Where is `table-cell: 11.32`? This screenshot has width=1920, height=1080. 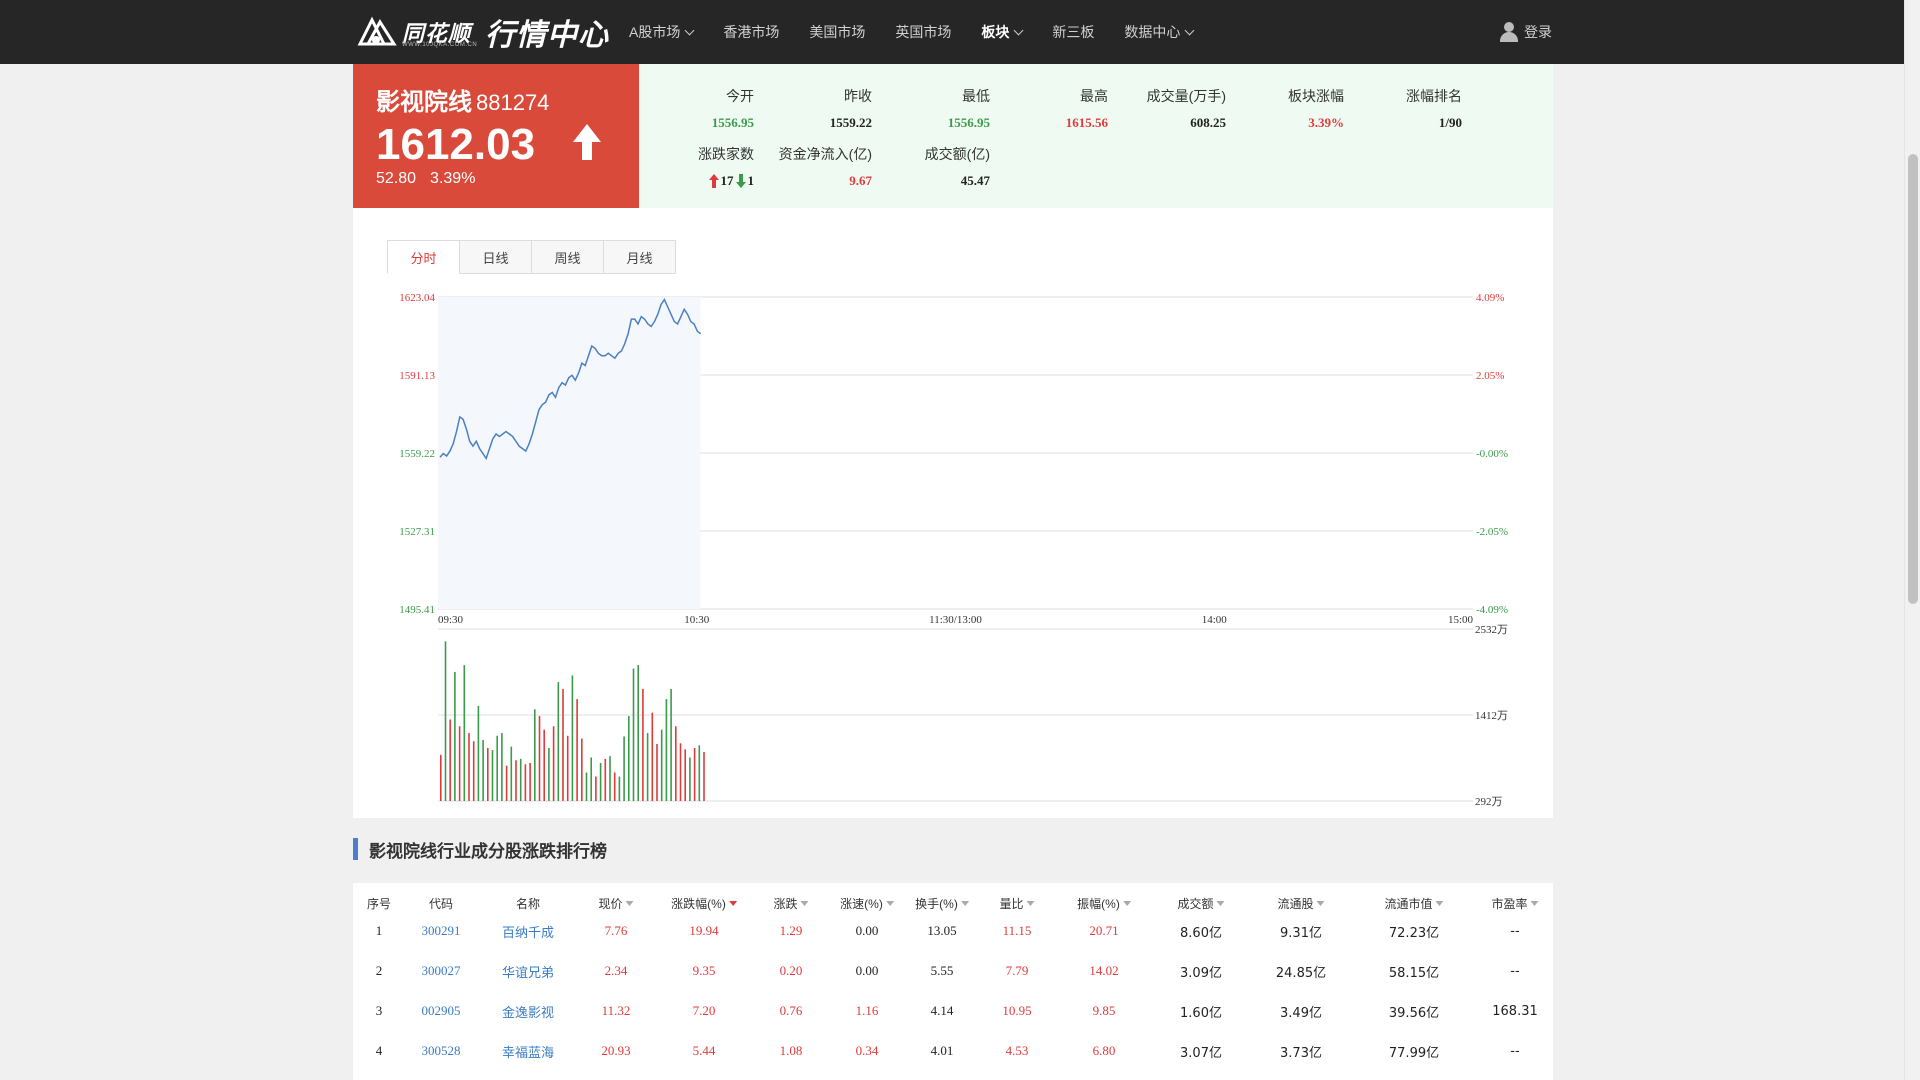
table-cell: 11.32 is located at coordinates (616, 1010).